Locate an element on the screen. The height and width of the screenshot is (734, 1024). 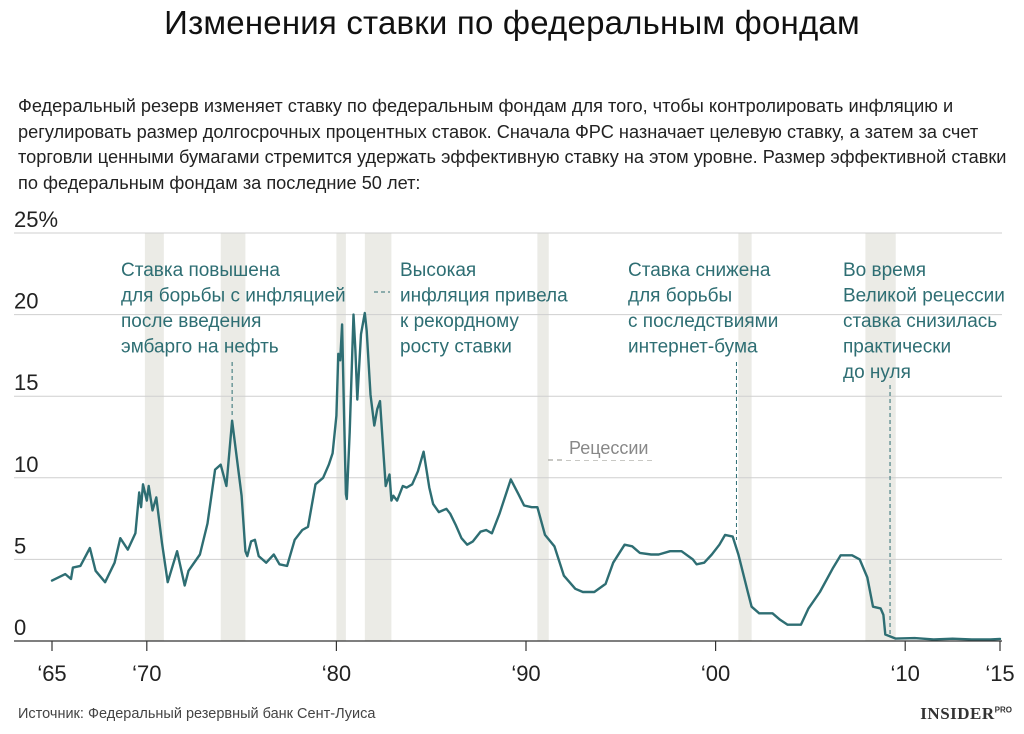
y-tick-label: 5 is located at coordinates (20, 545).